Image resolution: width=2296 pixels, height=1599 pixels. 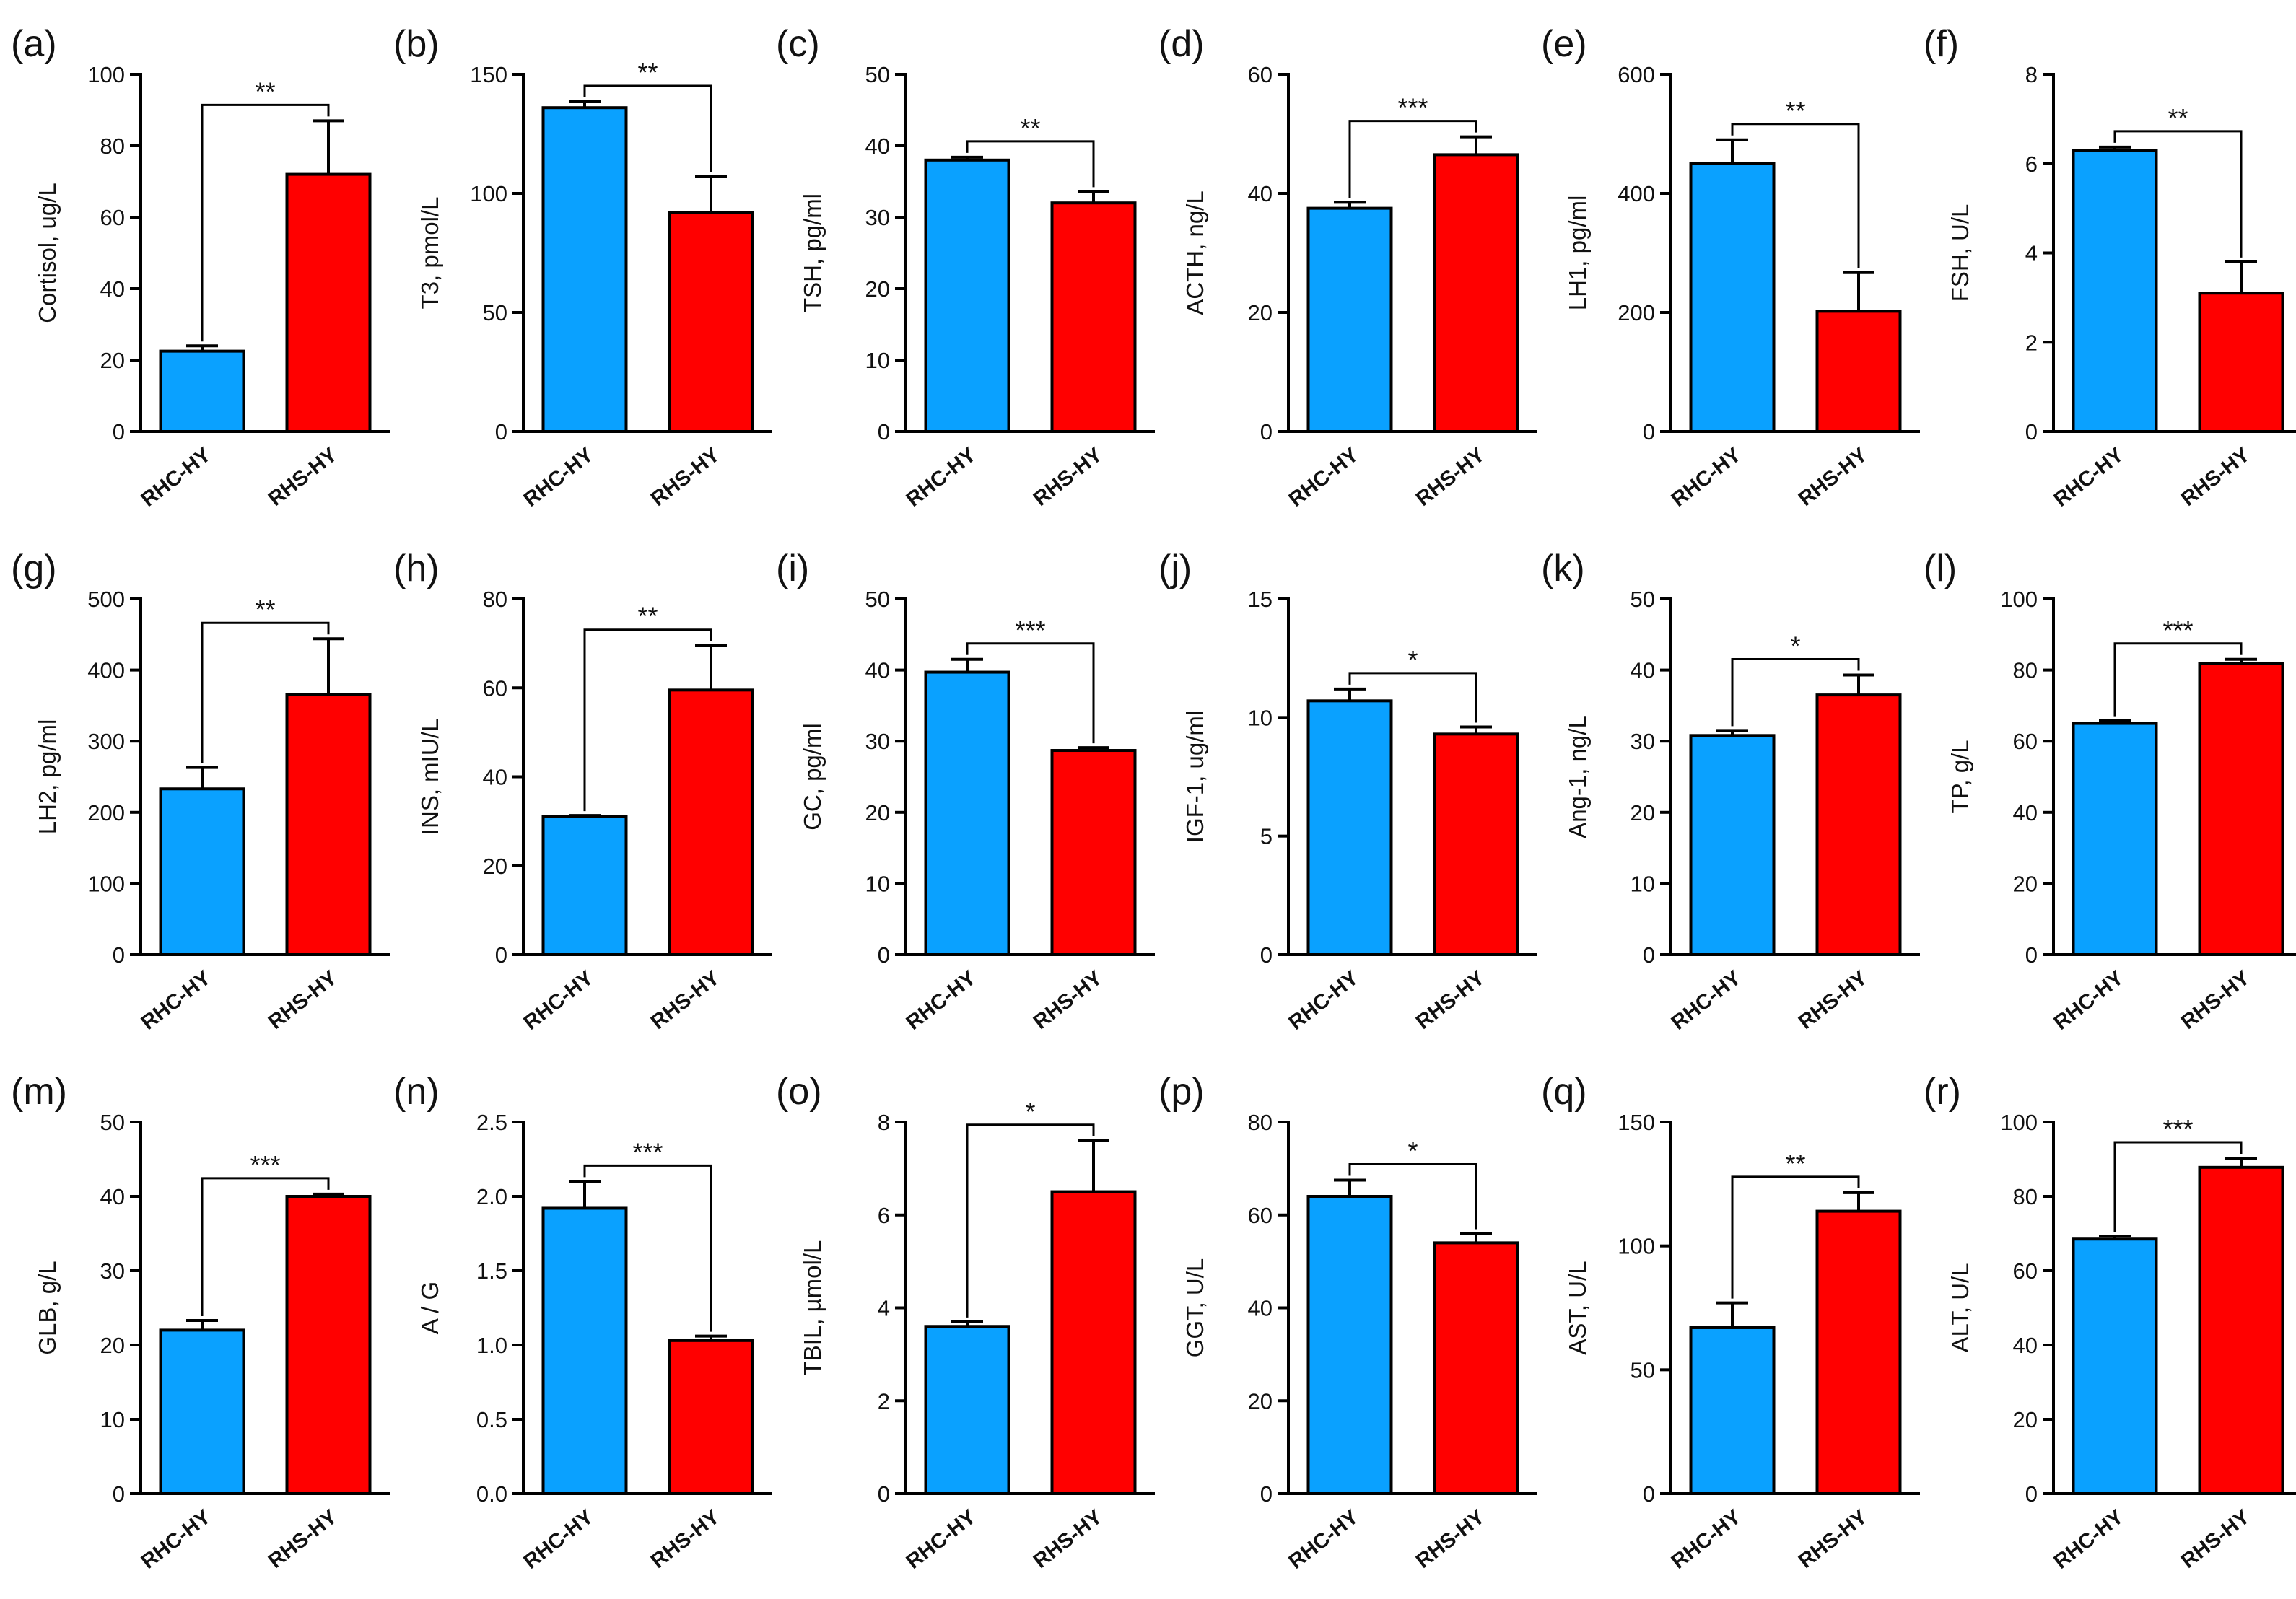 I want to click on panel-label: (r), so click(x=1942, y=1092).